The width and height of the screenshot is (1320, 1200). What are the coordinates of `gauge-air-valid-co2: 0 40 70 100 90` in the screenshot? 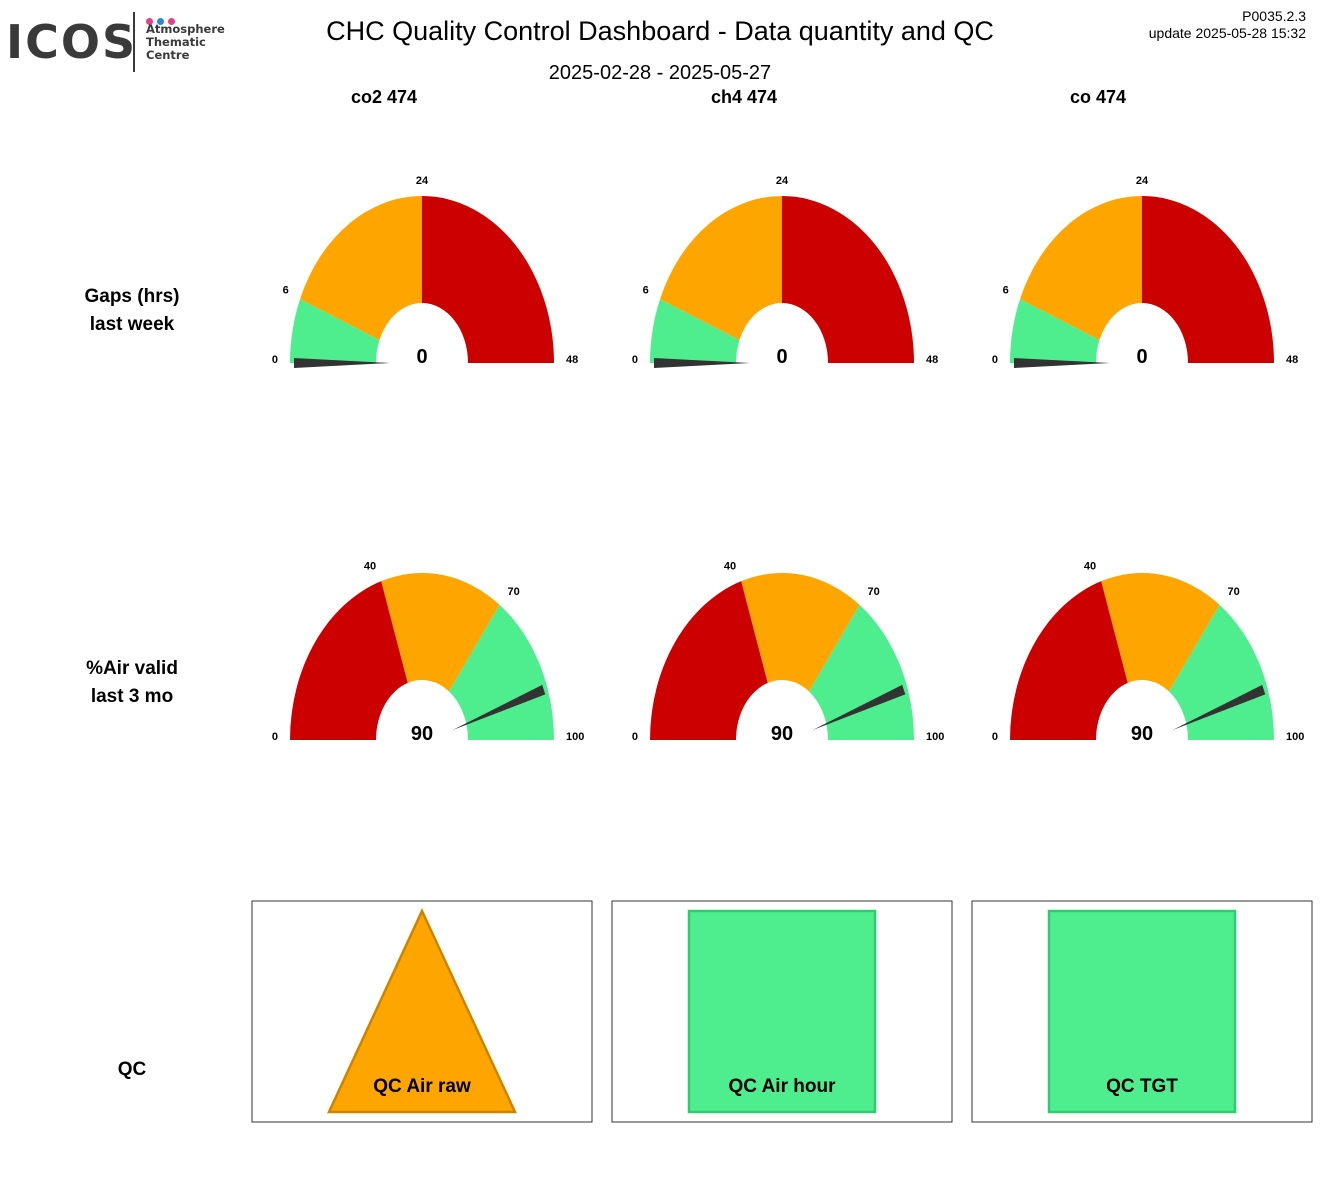 It's located at (428, 653).